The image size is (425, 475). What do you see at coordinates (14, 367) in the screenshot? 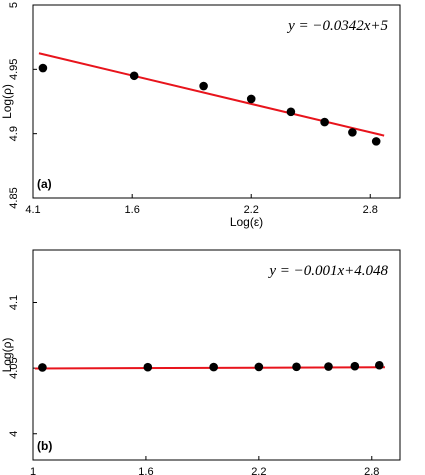
I see `y-tick-label: 4.05` at bounding box center [14, 367].